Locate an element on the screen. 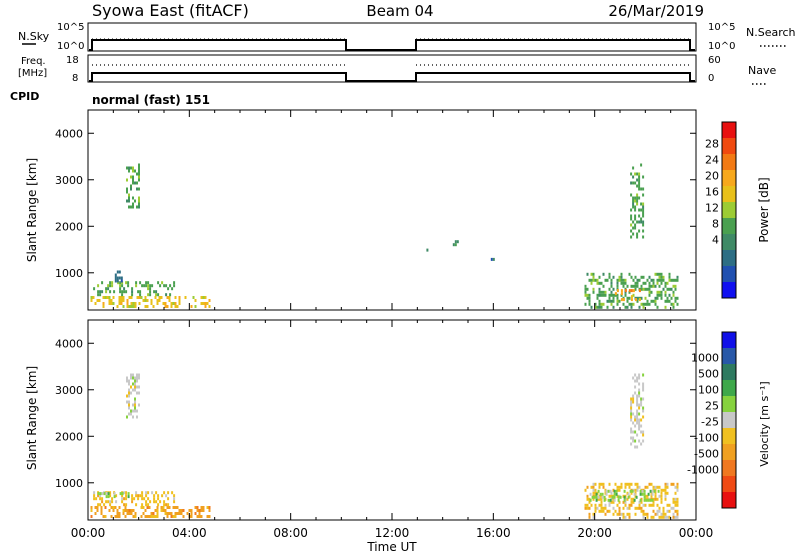  y-tick-label: 3000 is located at coordinates (69, 180).